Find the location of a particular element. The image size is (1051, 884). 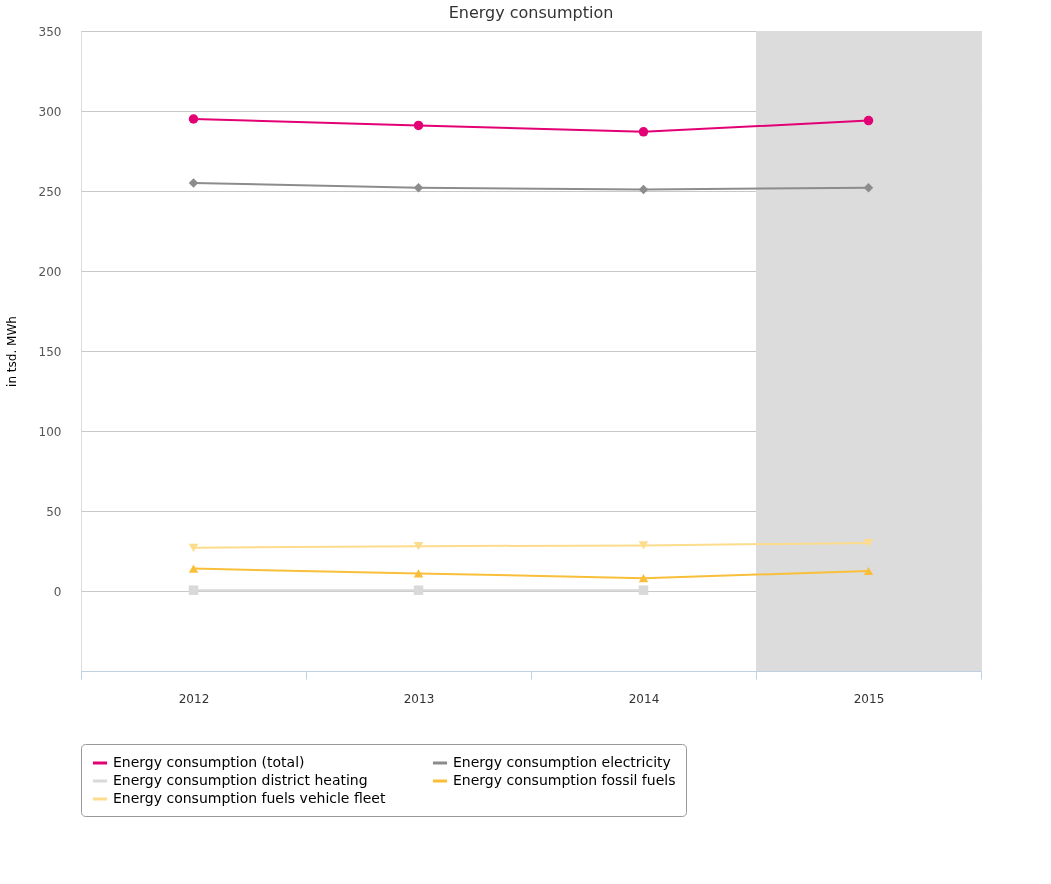

y-tick-label: 200 is located at coordinates (50, 271).